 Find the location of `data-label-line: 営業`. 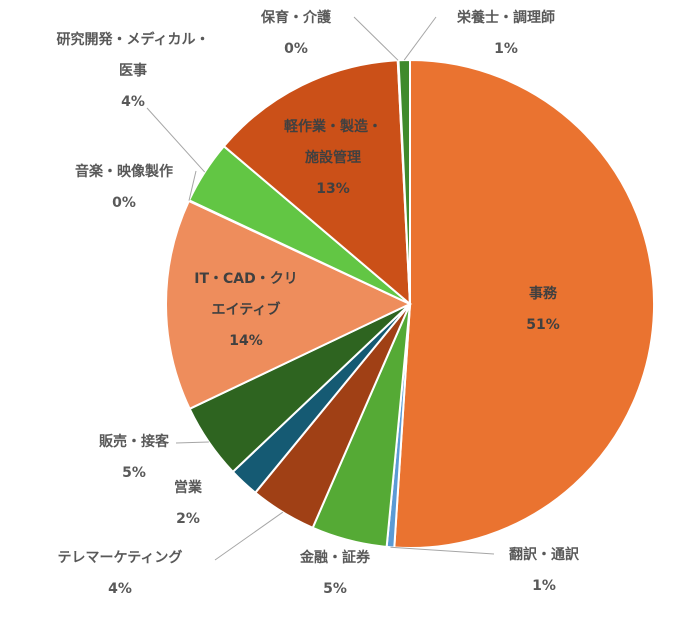

data-label-line: 営業 is located at coordinates (188, 487).